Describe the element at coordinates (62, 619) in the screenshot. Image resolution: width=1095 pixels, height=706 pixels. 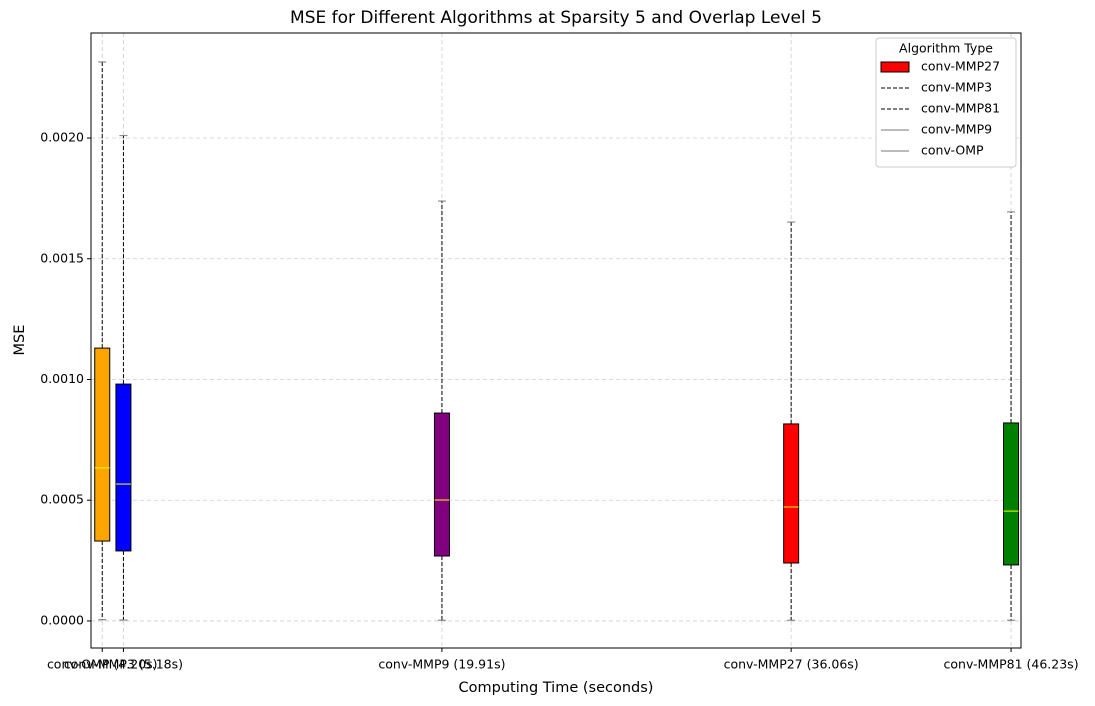
I see `y-tick-label: 0.0000` at that location.